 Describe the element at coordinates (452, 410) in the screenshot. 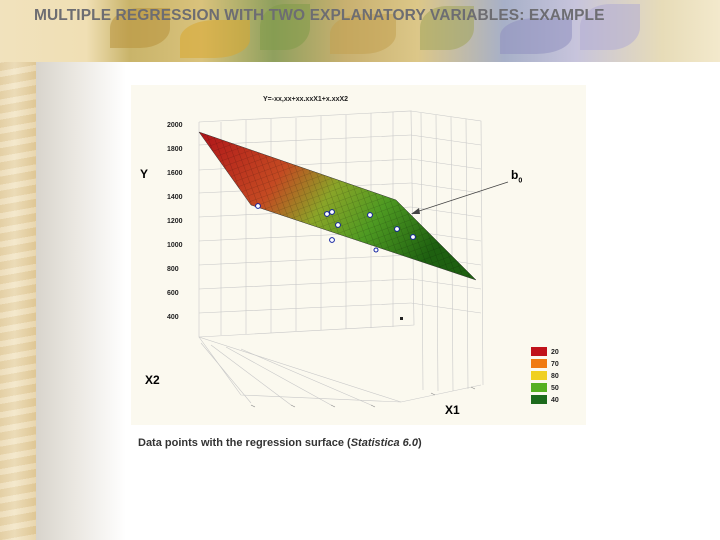

I see `x1-axis-label: X1` at that location.